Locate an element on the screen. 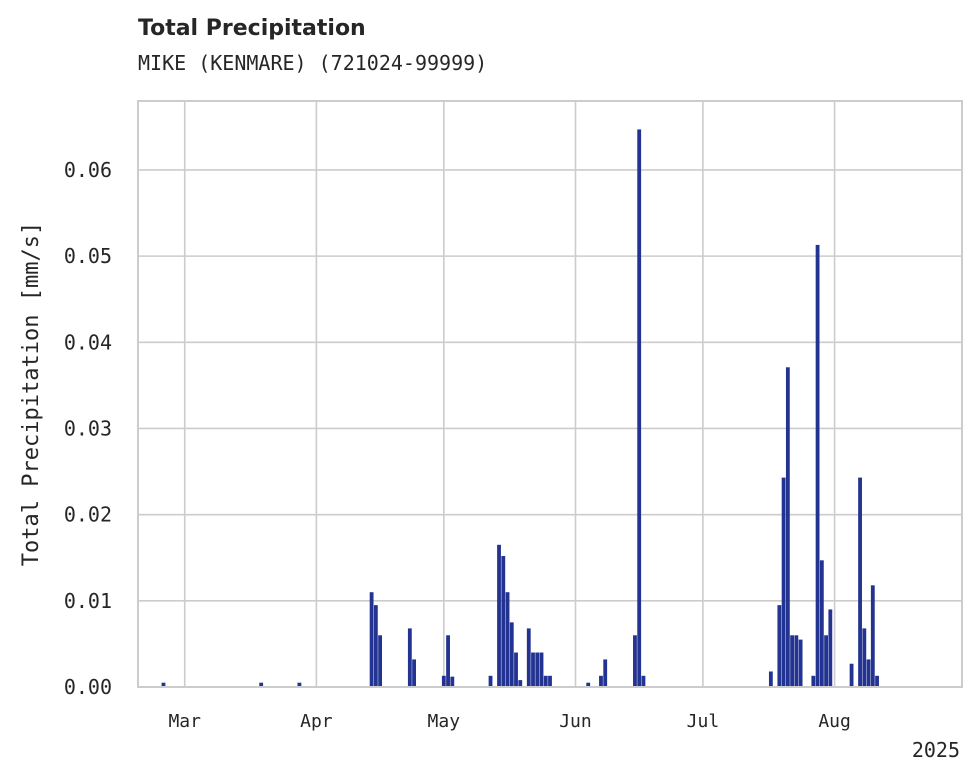 The height and width of the screenshot is (783, 980). chart-subtitle: MIKE (KENMARE) (721024-99999) is located at coordinates (313, 63).